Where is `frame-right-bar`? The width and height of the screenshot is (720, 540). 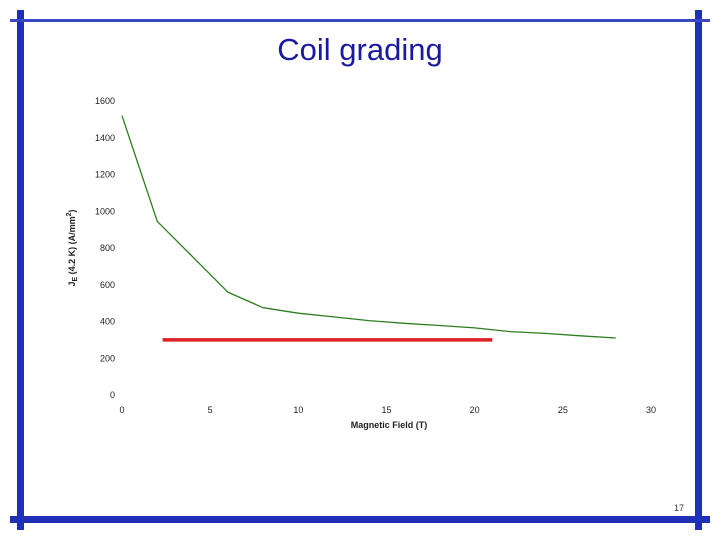 frame-right-bar is located at coordinates (698, 270).